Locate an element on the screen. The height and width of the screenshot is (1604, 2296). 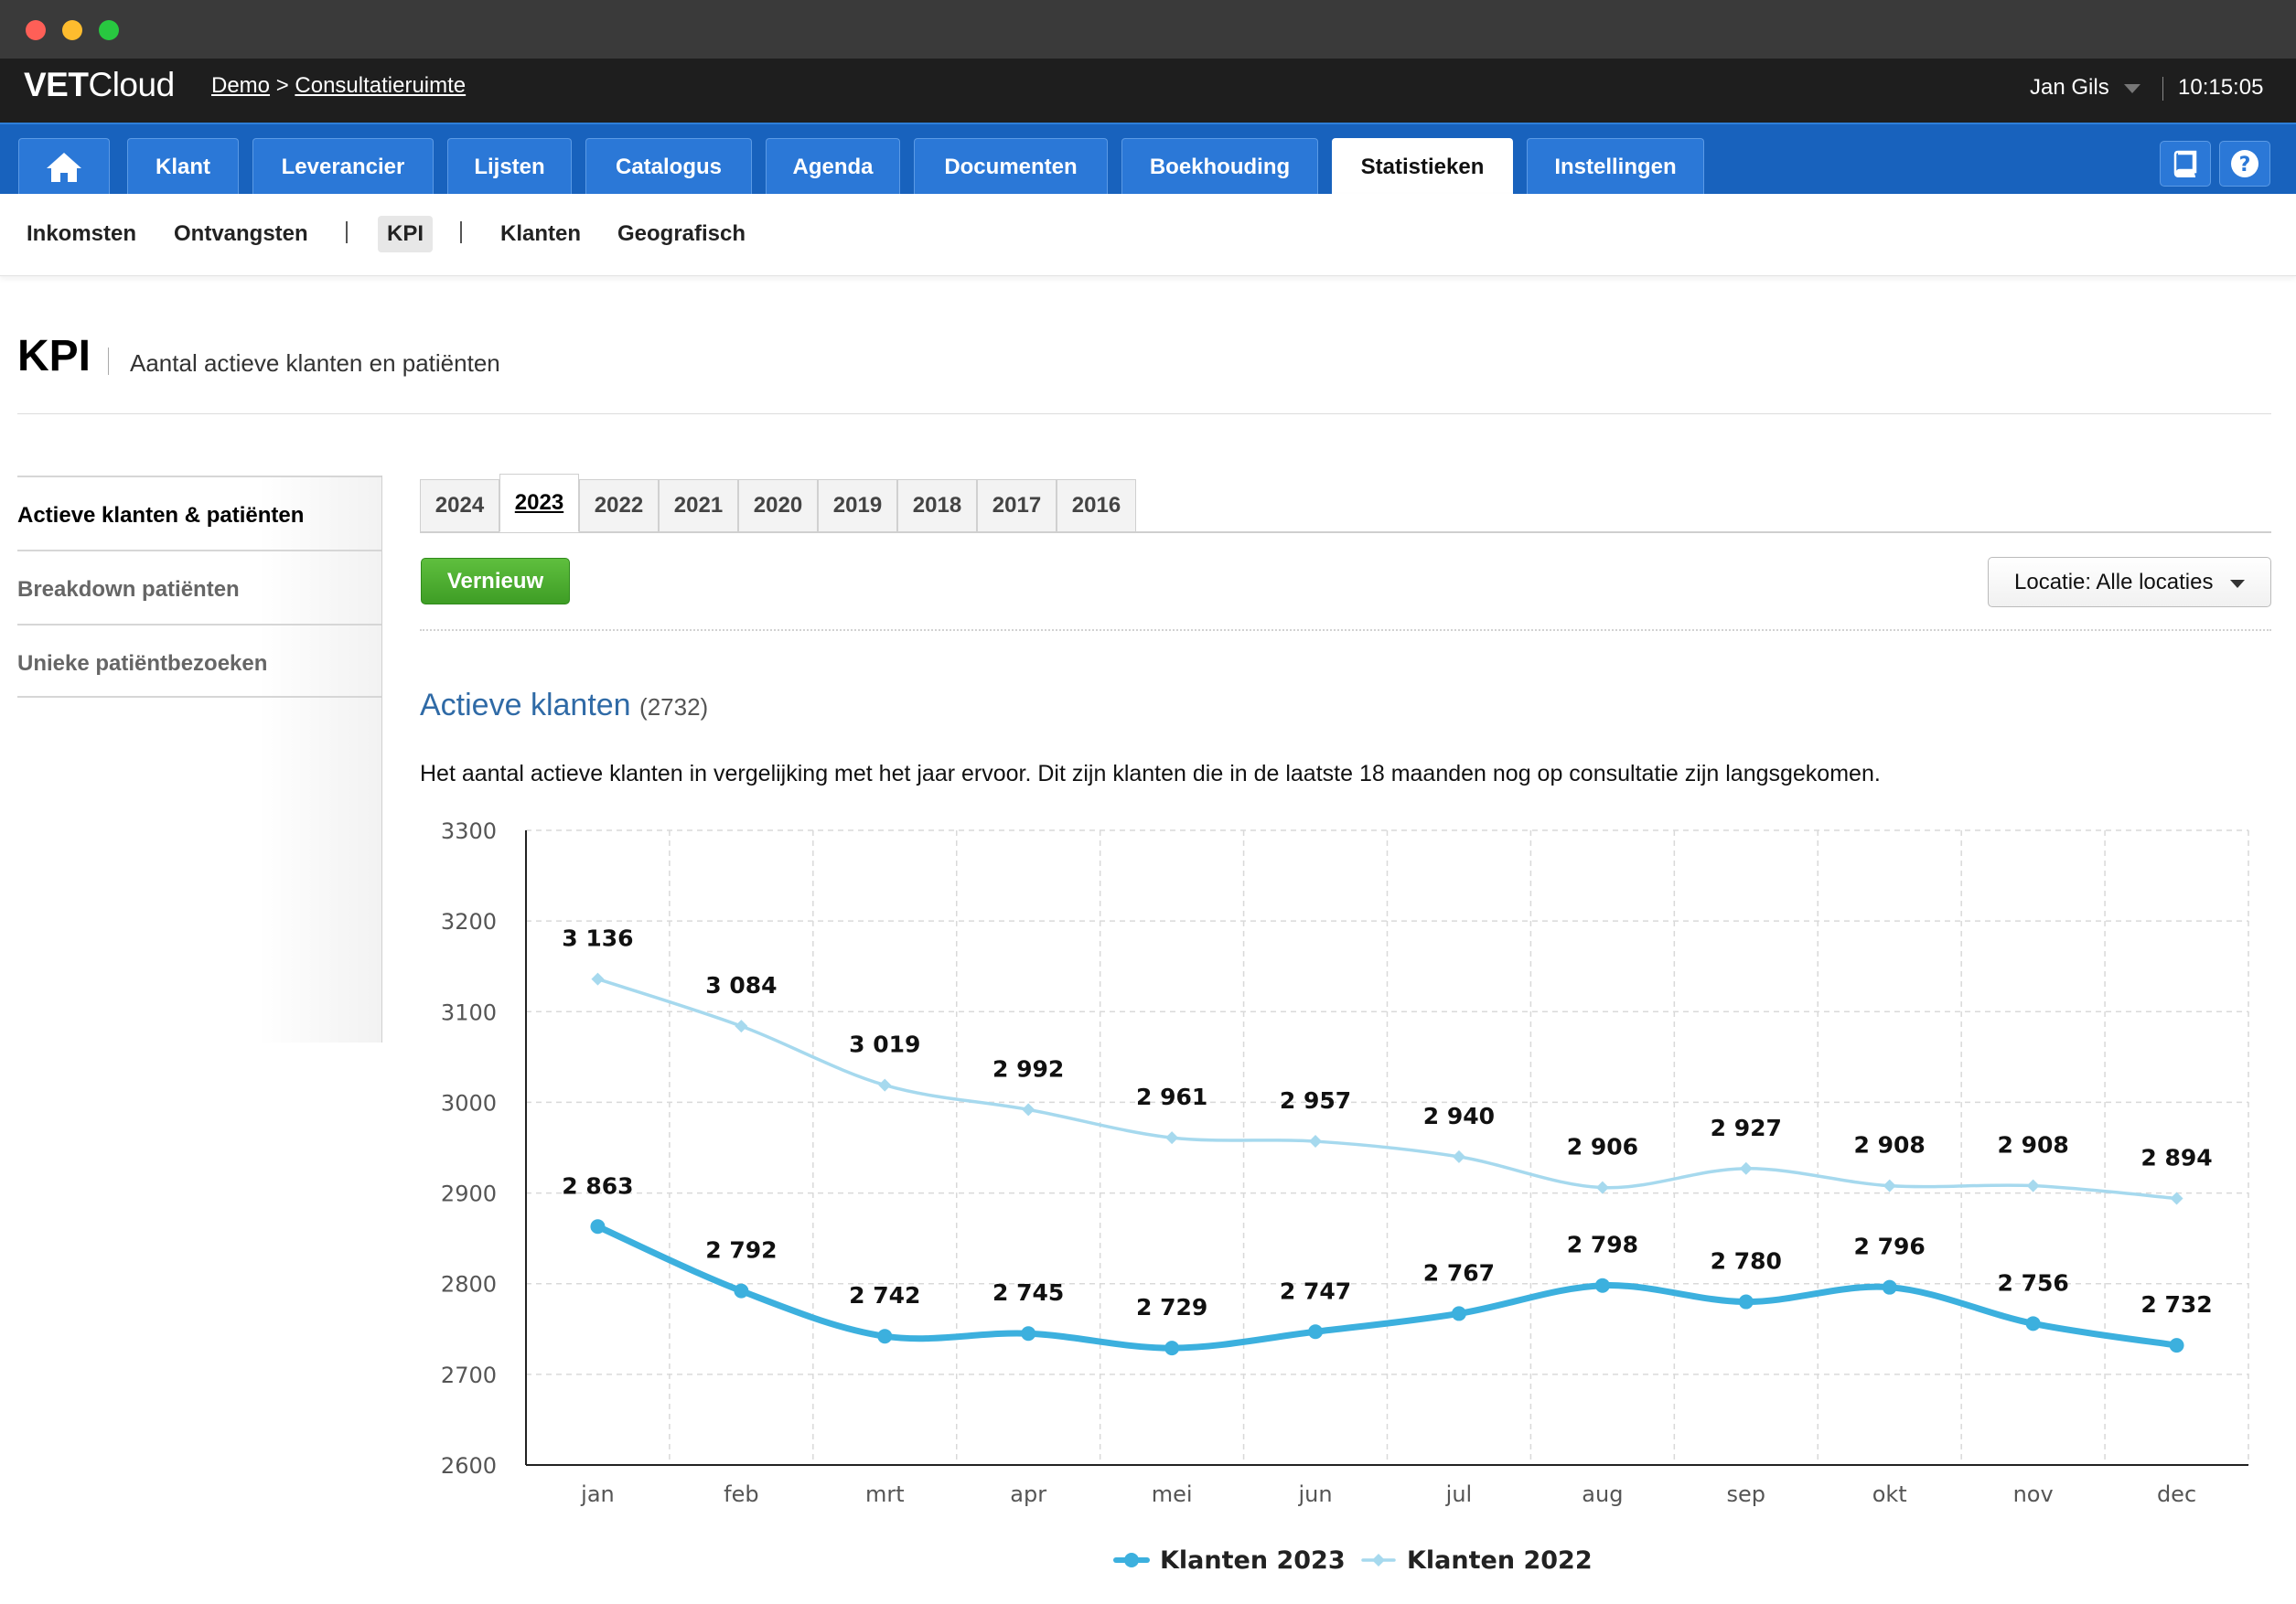
x-tick-label: feb is located at coordinates (741, 1494).